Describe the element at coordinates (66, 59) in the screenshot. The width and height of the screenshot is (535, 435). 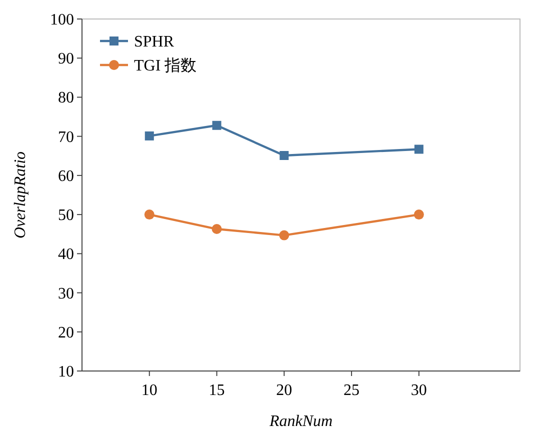
I see `y-tick-label: 90` at that location.